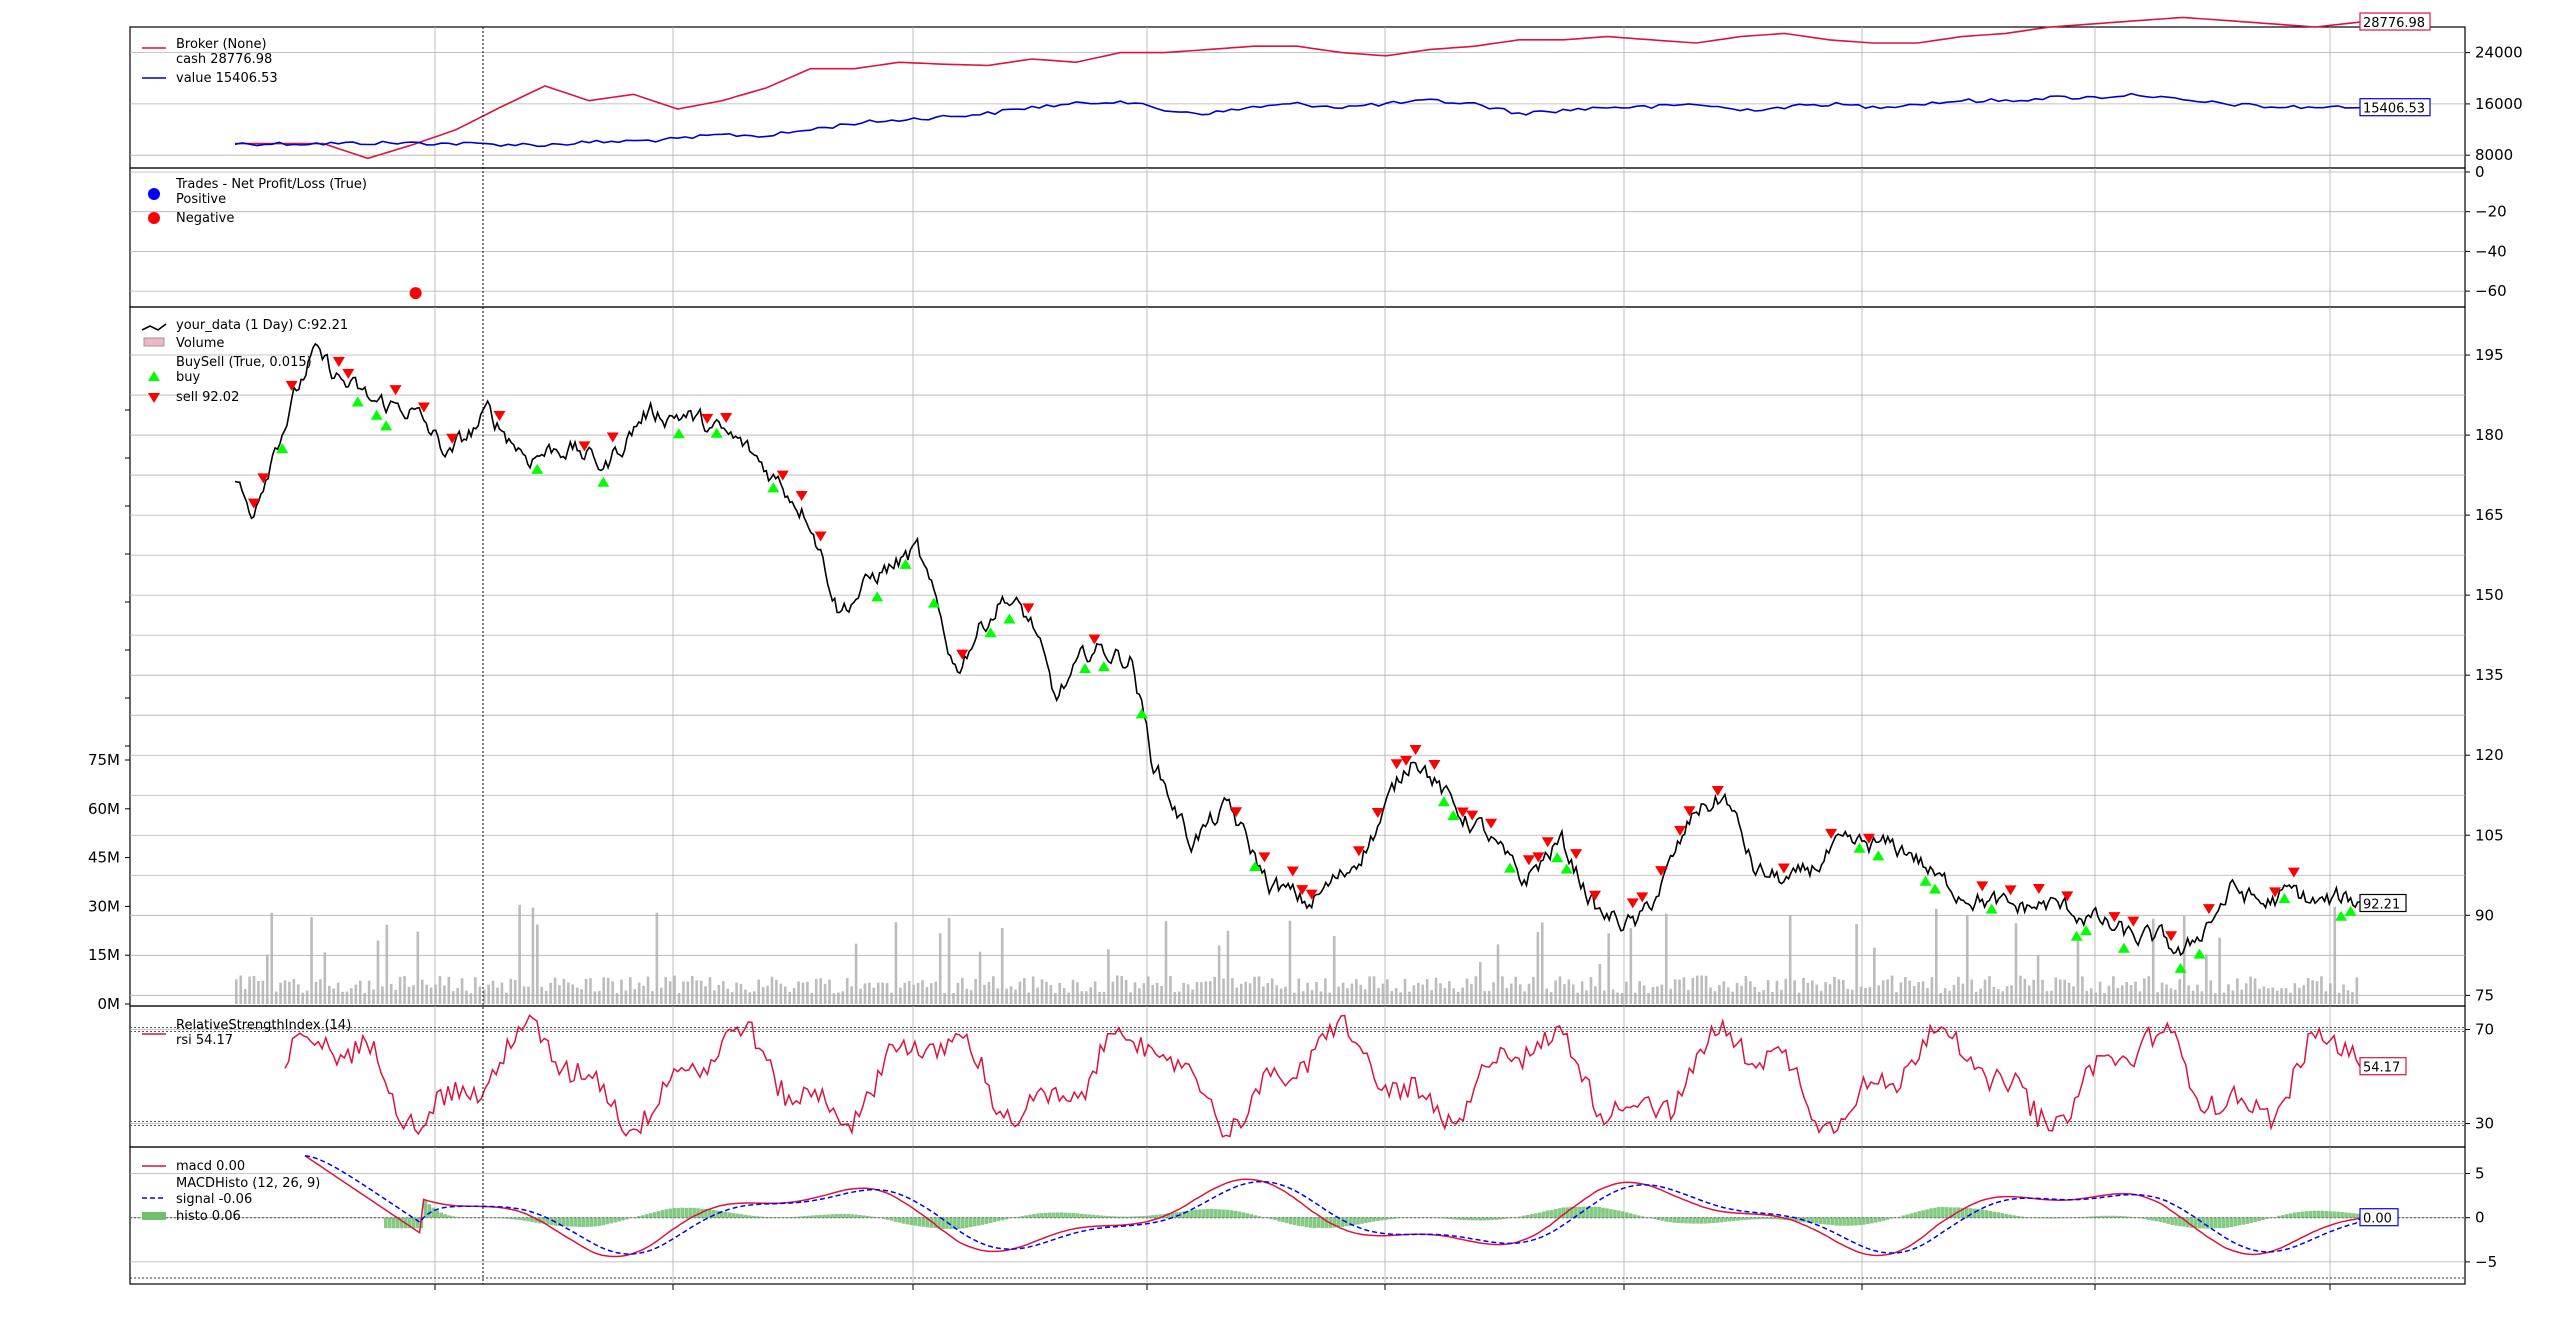 Image resolution: width=2560 pixels, height=1335 pixels. Describe the element at coordinates (2499, 53) in the screenshot. I see `broker-ytick-label-2: 24000` at that location.